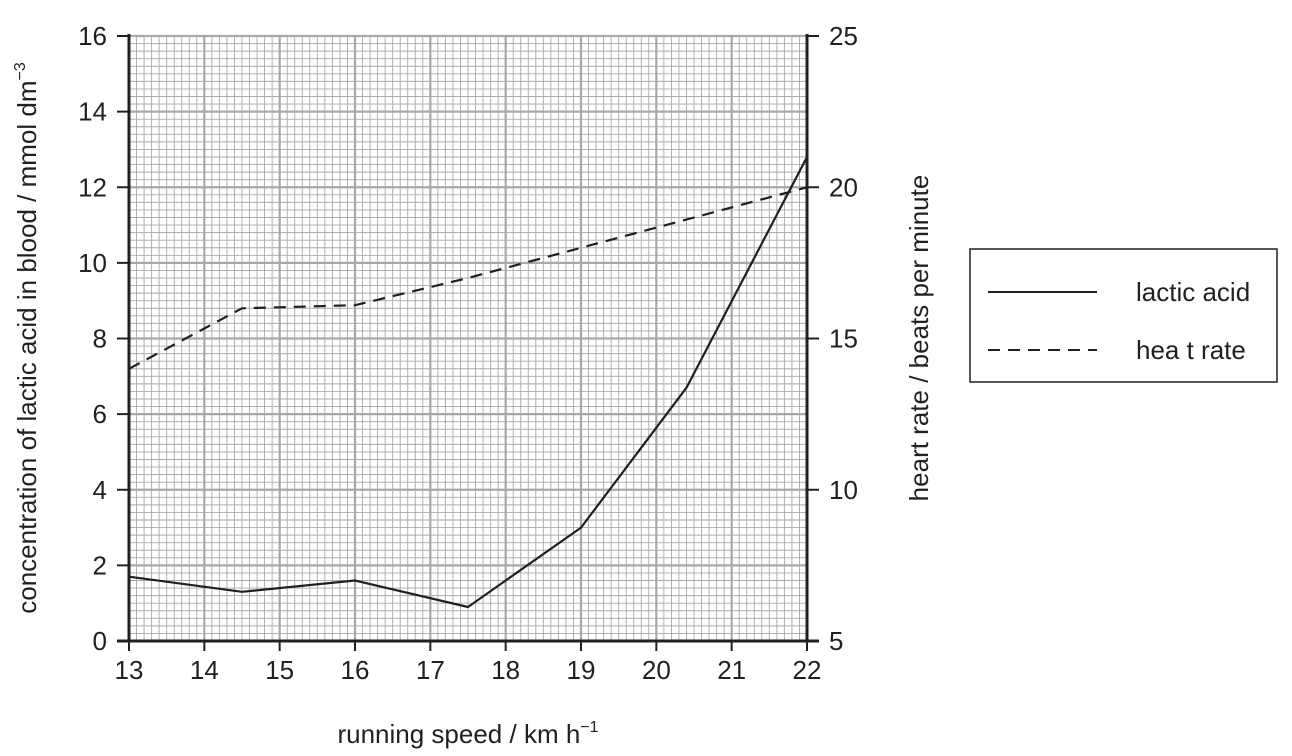 This screenshot has height=756, width=1292. Describe the element at coordinates (843, 339) in the screenshot. I see `y2-tick-label: 15` at that location.